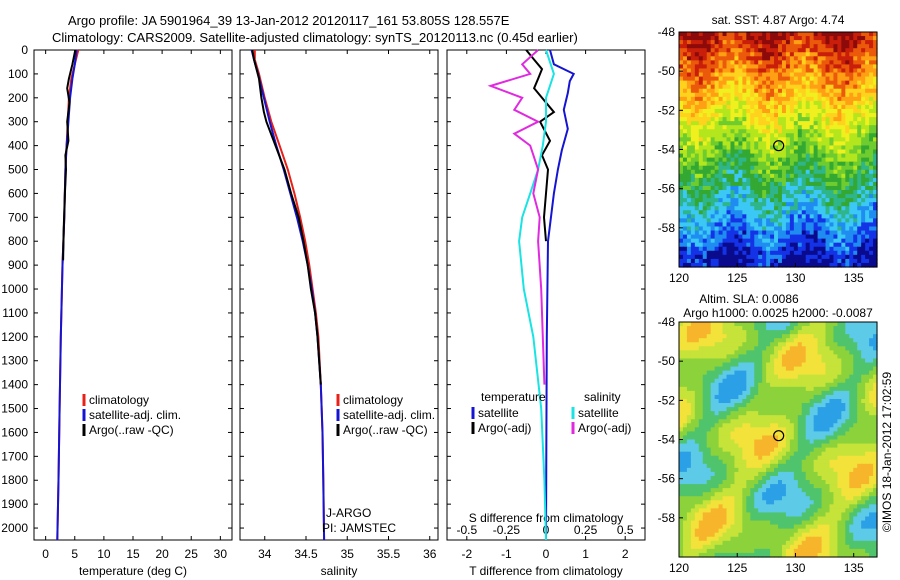  What do you see at coordinates (18, 122) in the screenshot?
I see `y-tick-label: 300` at bounding box center [18, 122].